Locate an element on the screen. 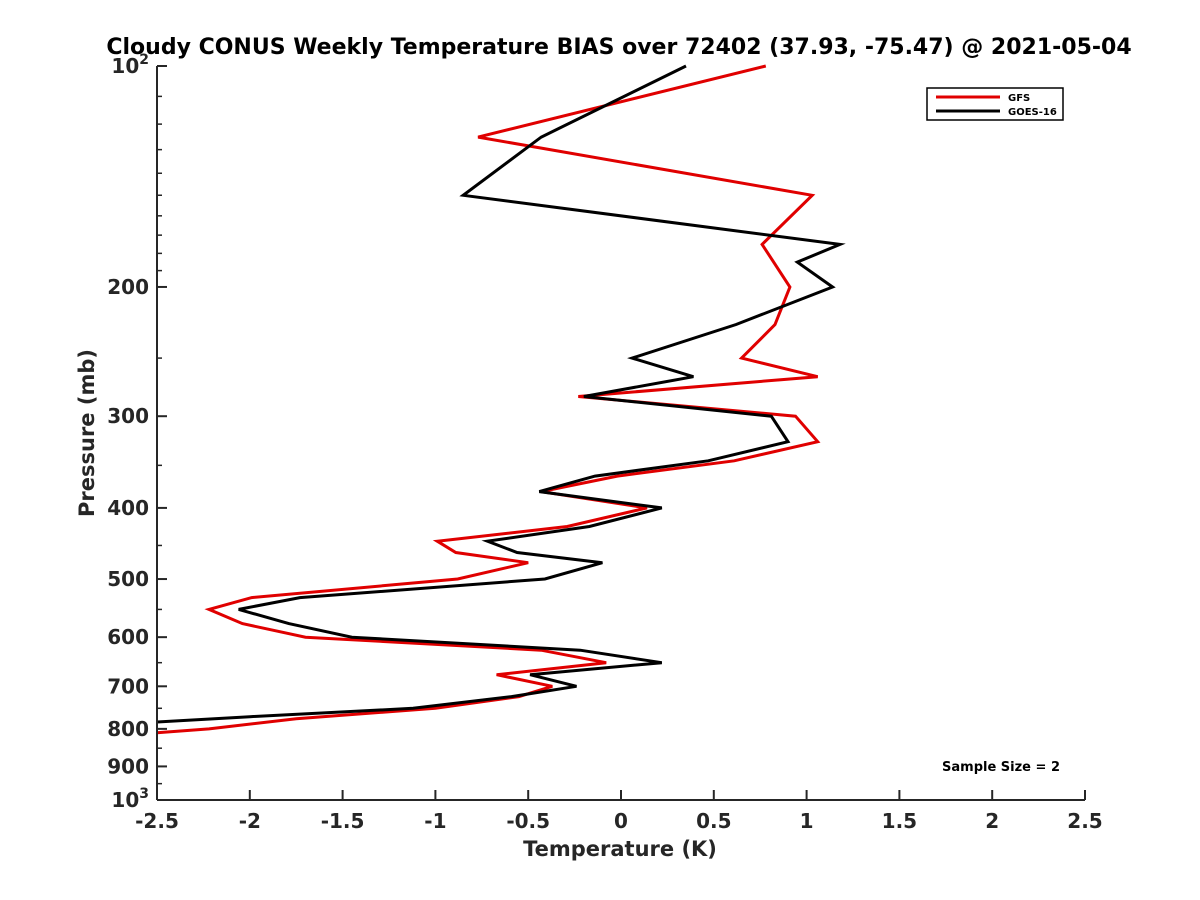  x-tick-label: -1 is located at coordinates (435, 821).